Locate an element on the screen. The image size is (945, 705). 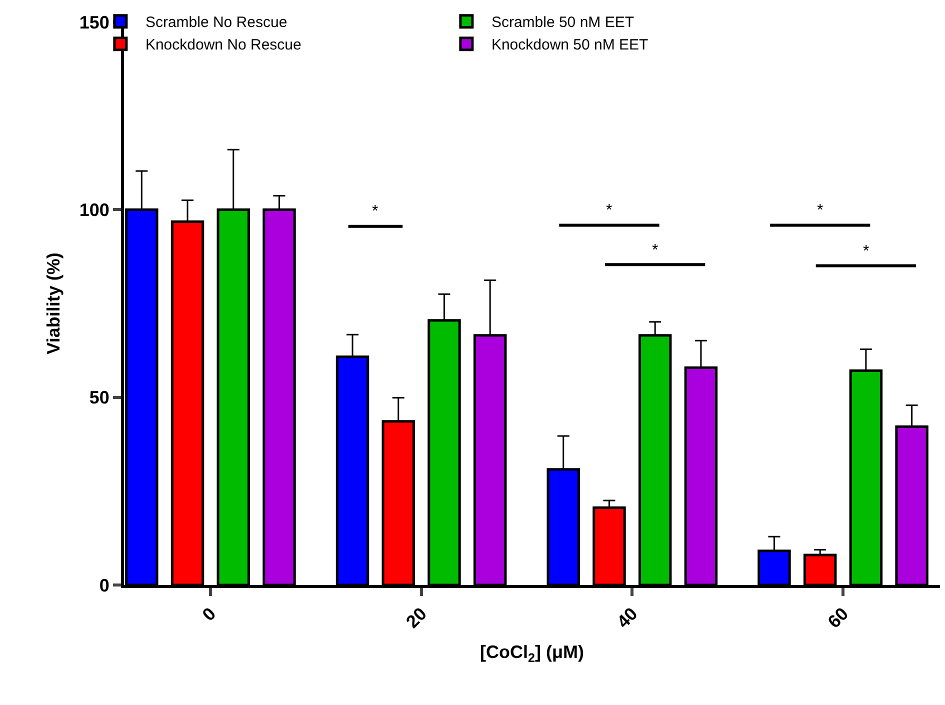
y-axis-title: Viability (%) is located at coordinates (54, 303).